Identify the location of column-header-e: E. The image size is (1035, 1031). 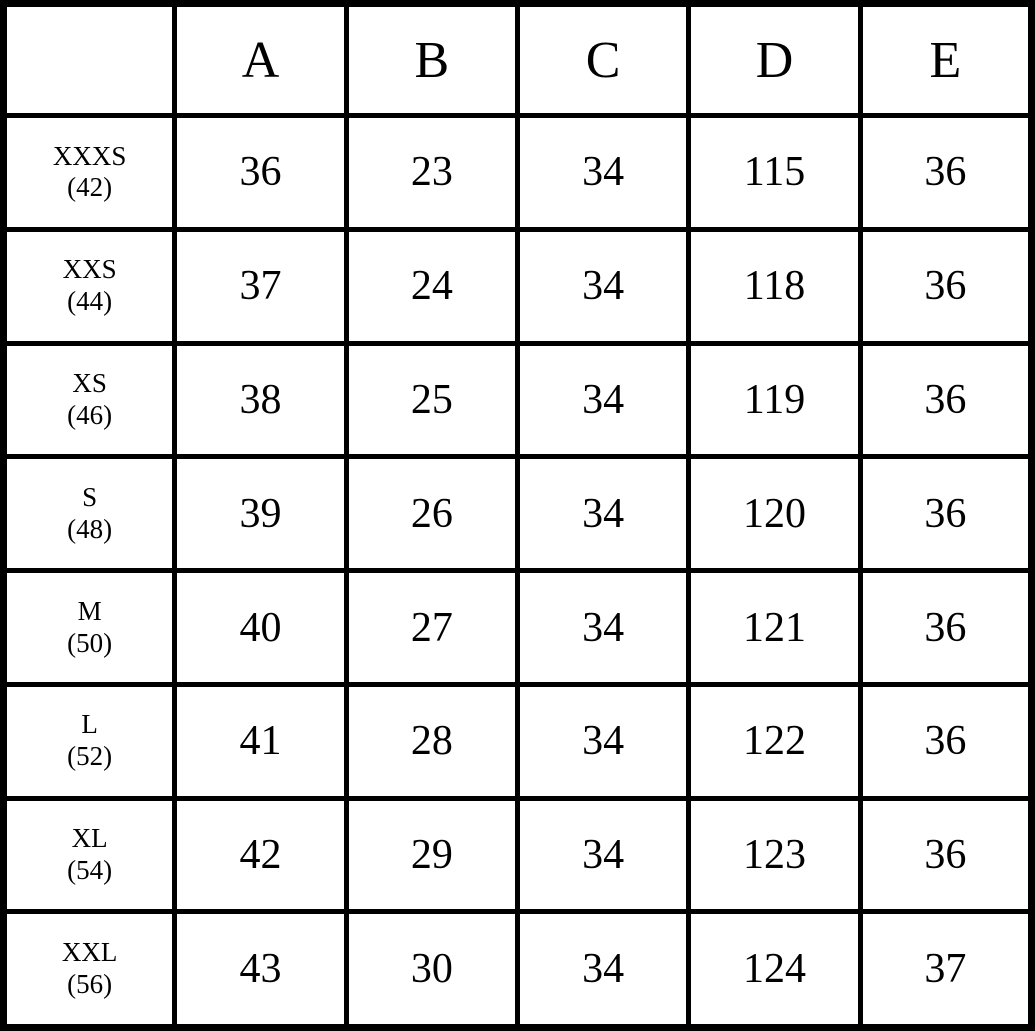
(946, 59).